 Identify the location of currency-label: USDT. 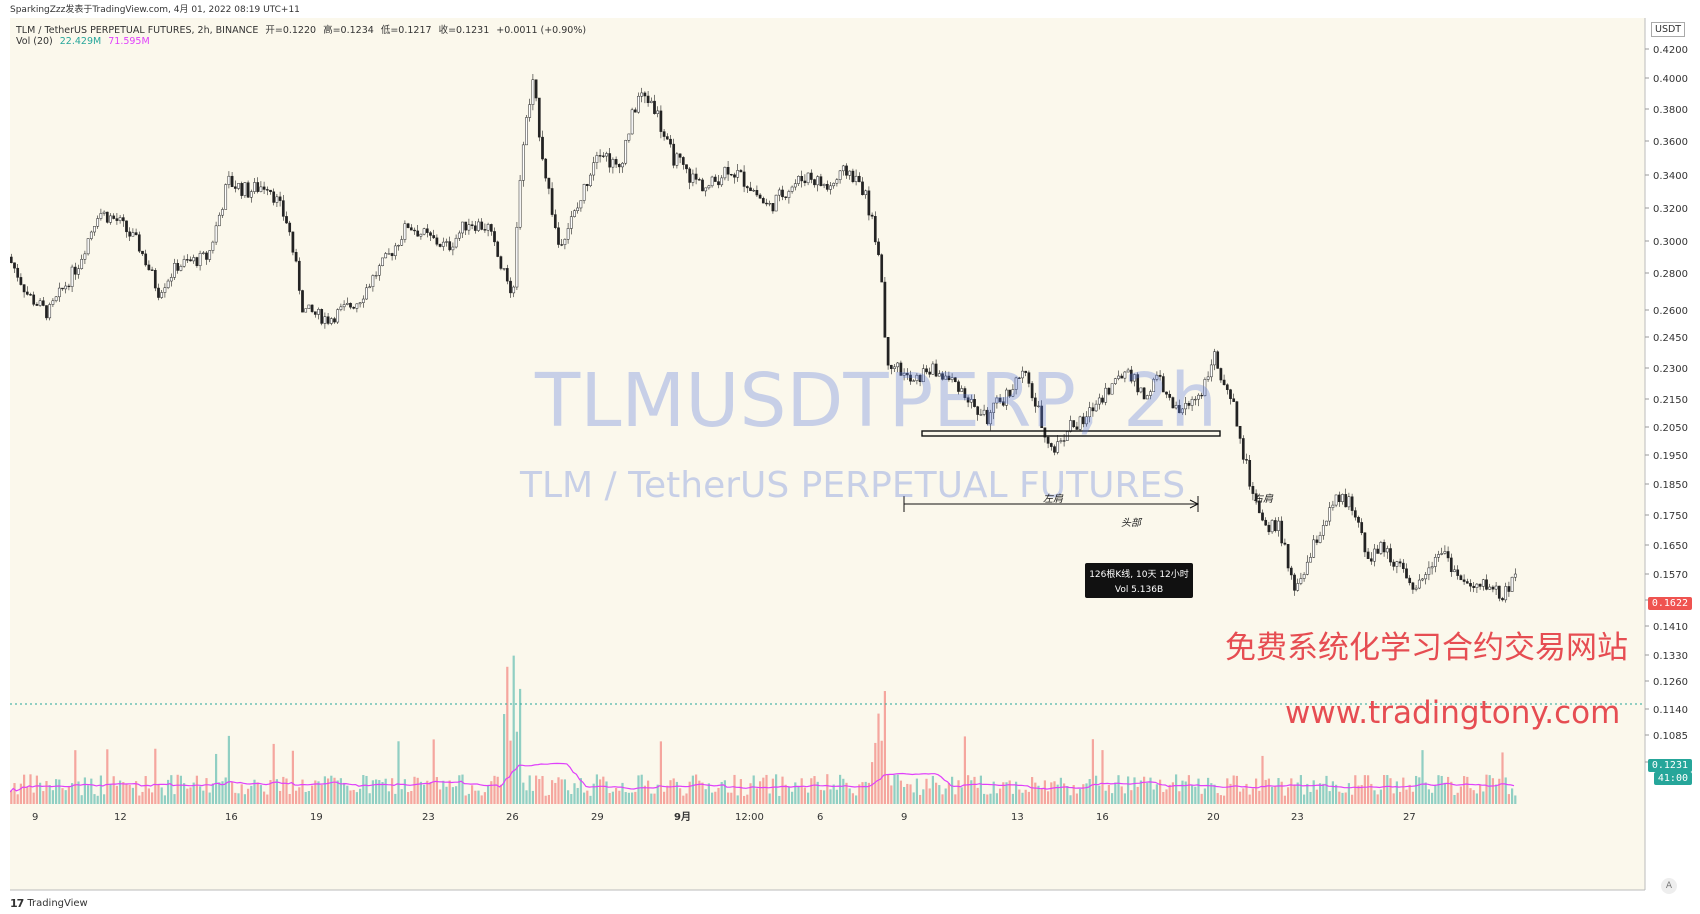
(1668, 29).